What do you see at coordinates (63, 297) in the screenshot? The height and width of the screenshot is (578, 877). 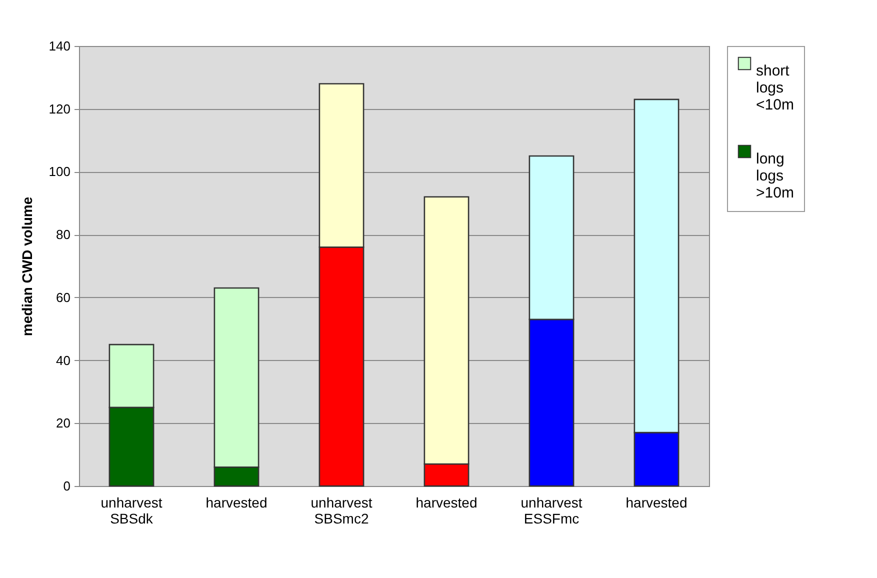 I see `y-tick-label: 60` at bounding box center [63, 297].